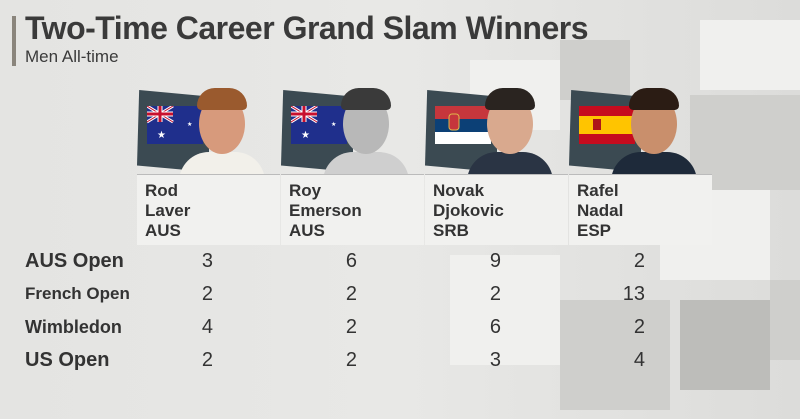 The height and width of the screenshot is (419, 800). Describe the element at coordinates (325, 210) in the screenshot. I see `player-last-name: Emerson` at that location.